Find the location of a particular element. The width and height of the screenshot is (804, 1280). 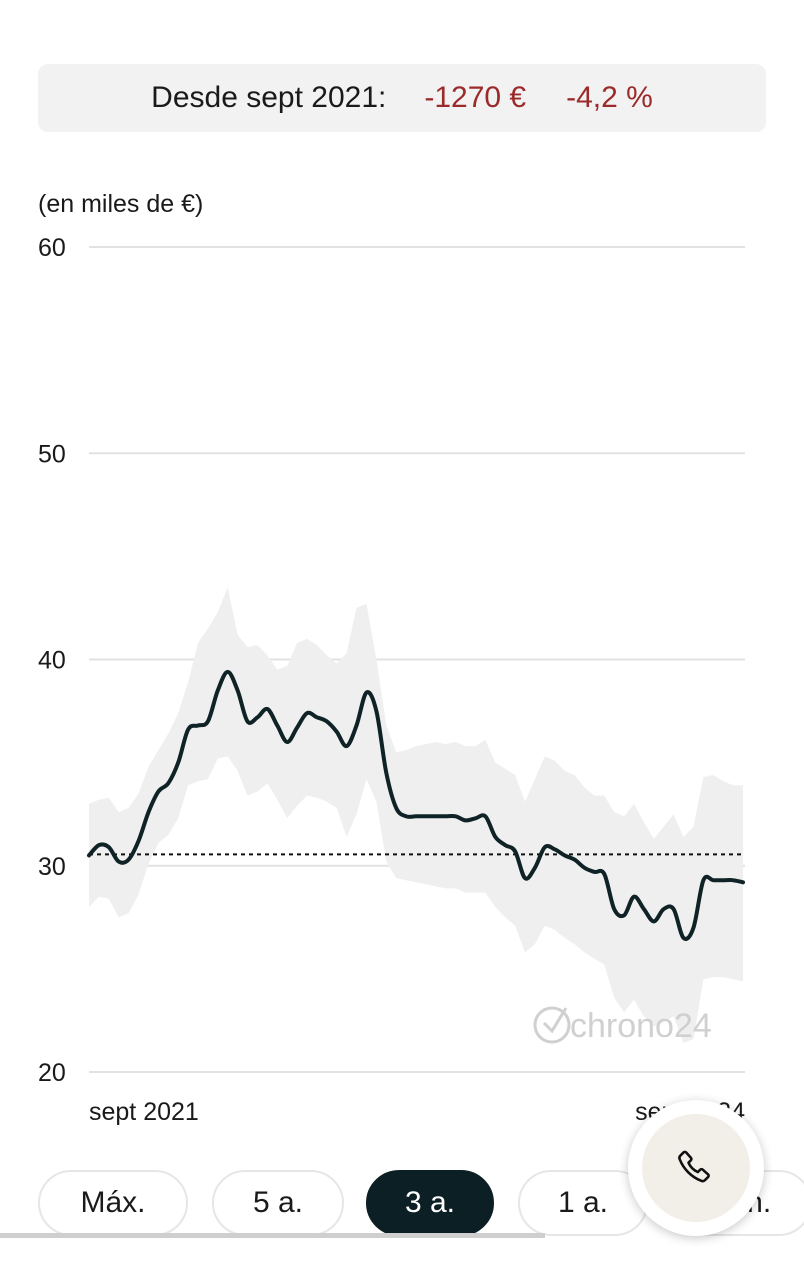

chrono24-watermark: chrono24 is located at coordinates (622, 1025).